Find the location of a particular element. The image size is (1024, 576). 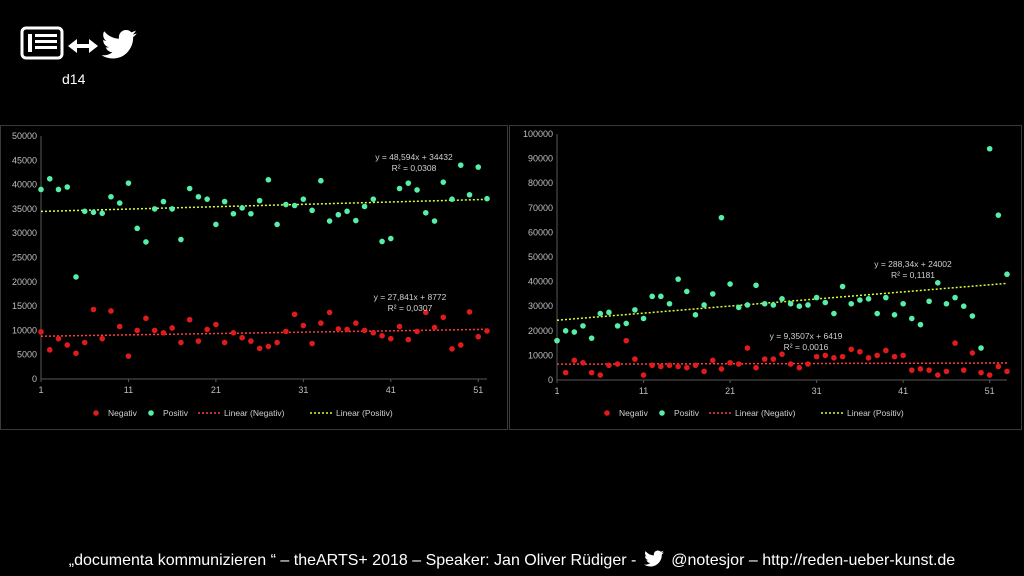

y-tick-label: 80000 is located at coordinates (540, 183).